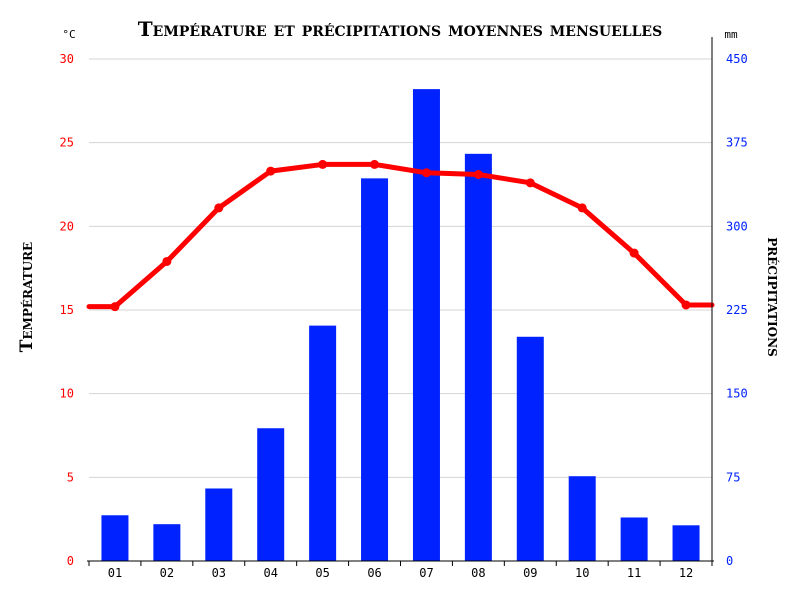 Image resolution: width=800 pixels, height=600 pixels. What do you see at coordinates (67, 394) in the screenshot?
I see `left-tick-label: 10` at bounding box center [67, 394].